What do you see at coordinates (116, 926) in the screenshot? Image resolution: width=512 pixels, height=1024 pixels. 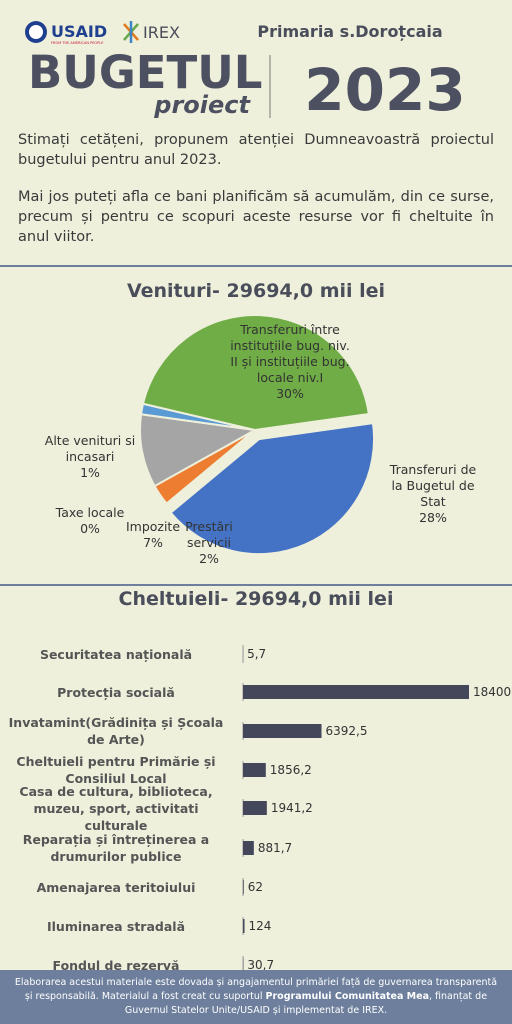 I see `bar-category-label: Iluminarea stradală` at bounding box center [116, 926].